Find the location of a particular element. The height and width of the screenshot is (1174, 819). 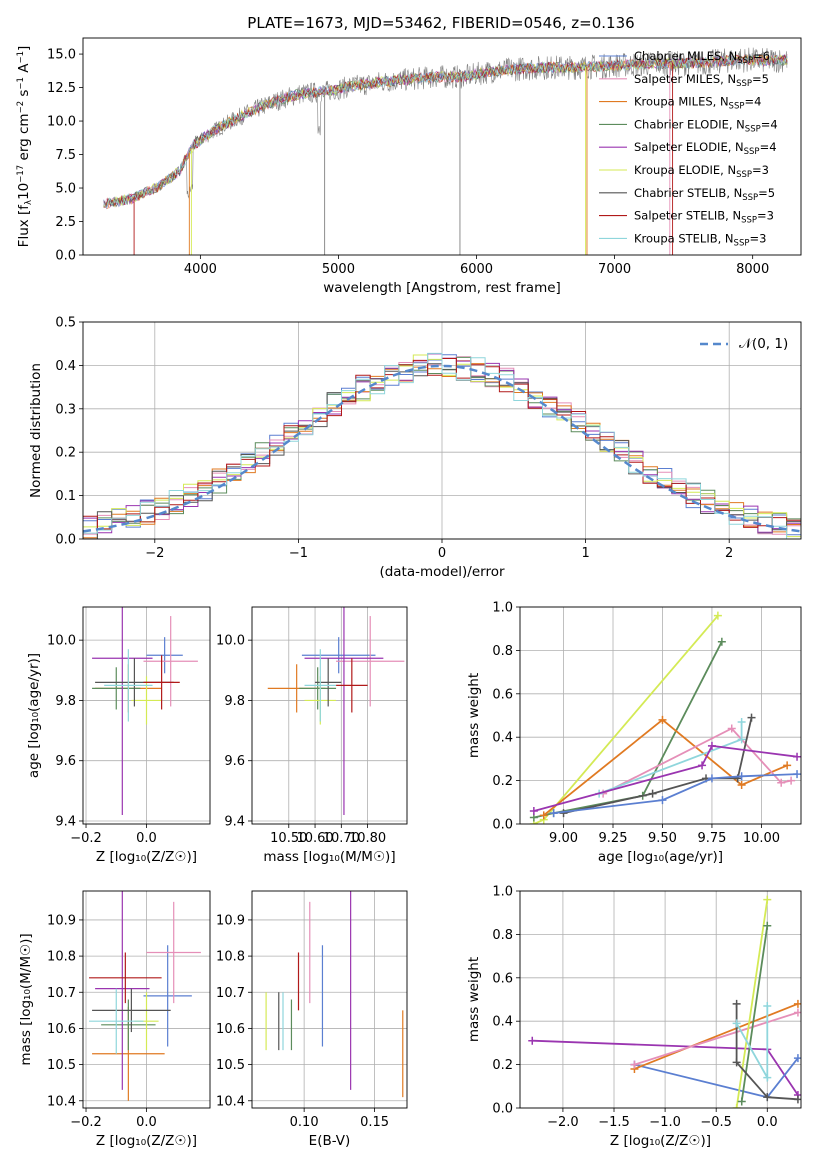

x-tick-label: 0.15 is located at coordinates (374, 1122).